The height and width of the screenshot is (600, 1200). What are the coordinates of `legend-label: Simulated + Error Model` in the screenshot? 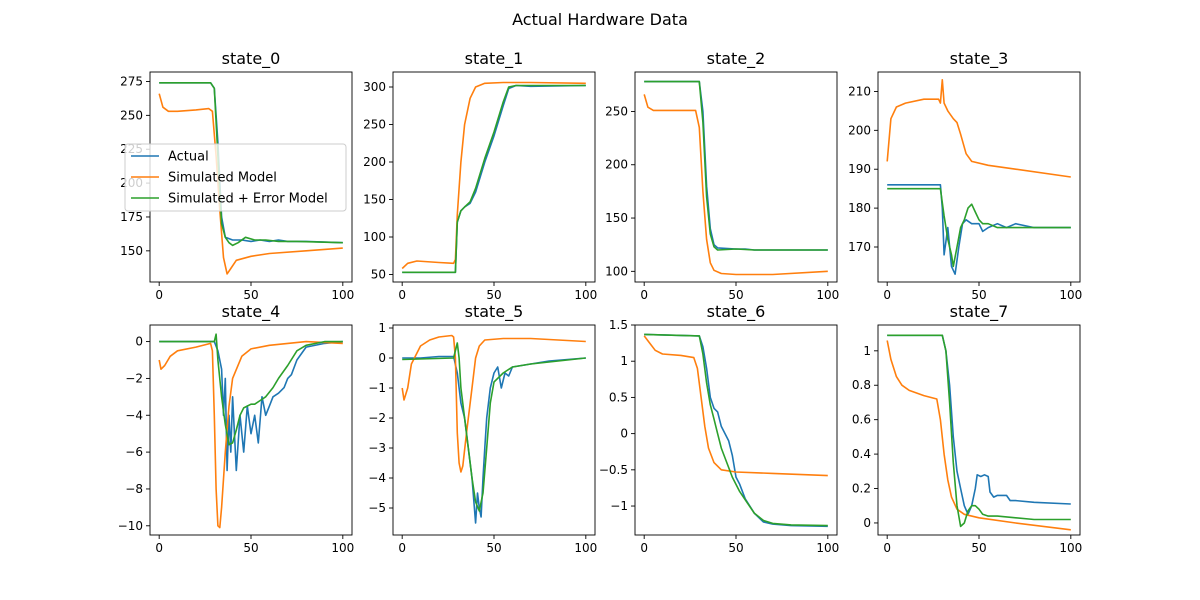 It's located at (248, 199).